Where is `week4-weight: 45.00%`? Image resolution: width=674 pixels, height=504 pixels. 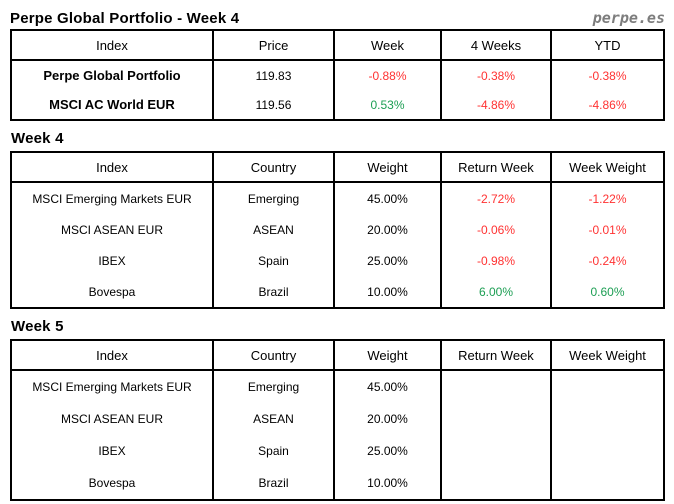
week4-weight: 45.00% is located at coordinates (387, 198).